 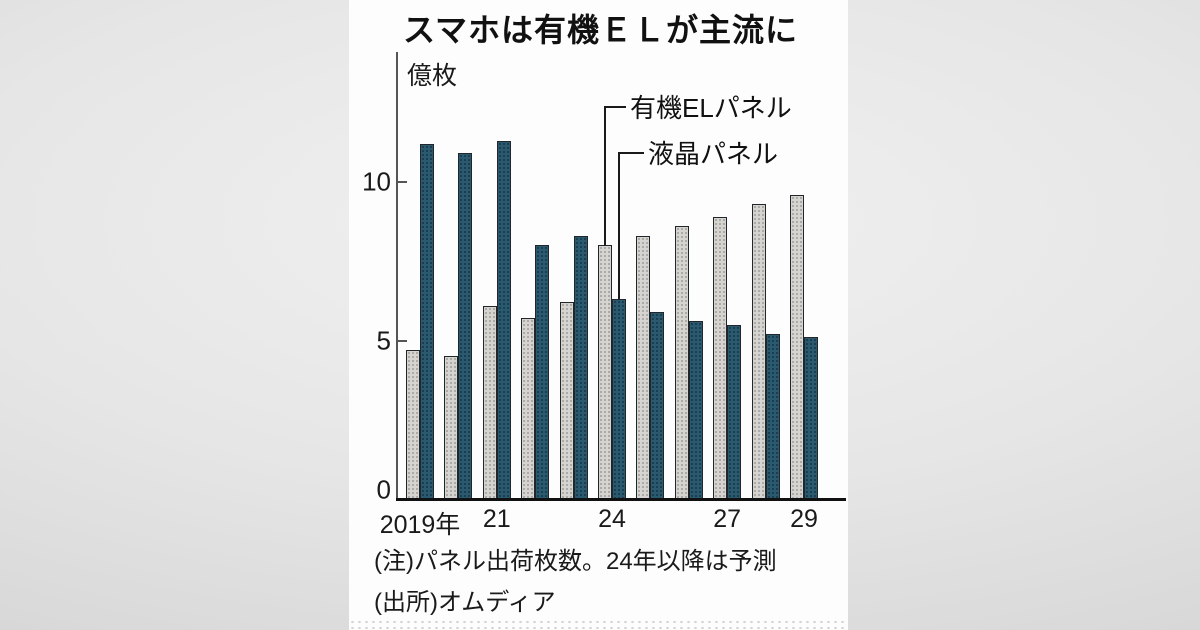 I want to click on y-axis-line, so click(x=397, y=275).